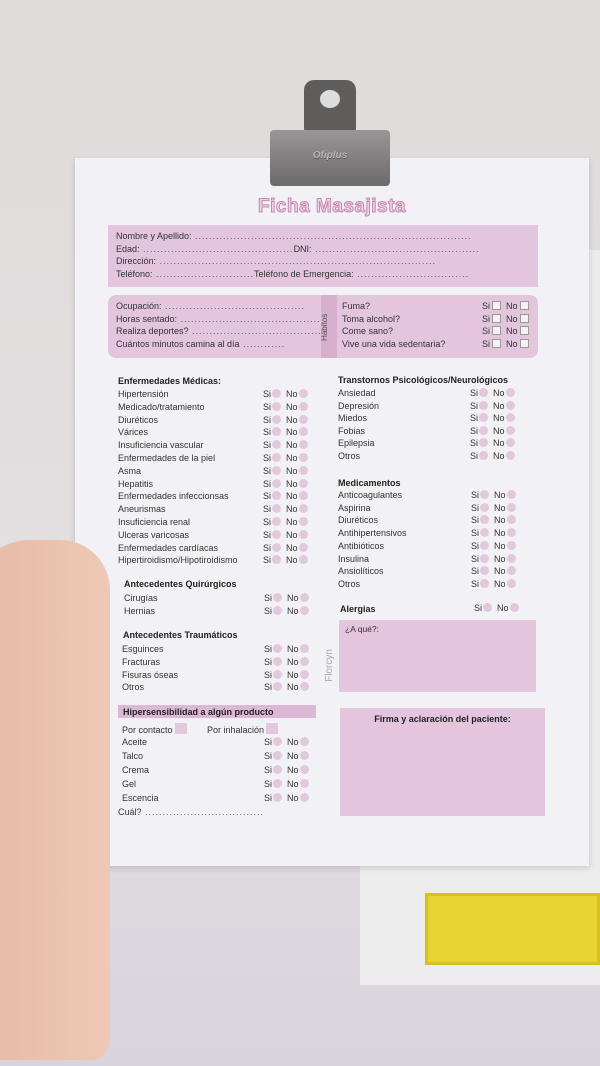  I want to click on contact-checkbox, so click(180, 728).